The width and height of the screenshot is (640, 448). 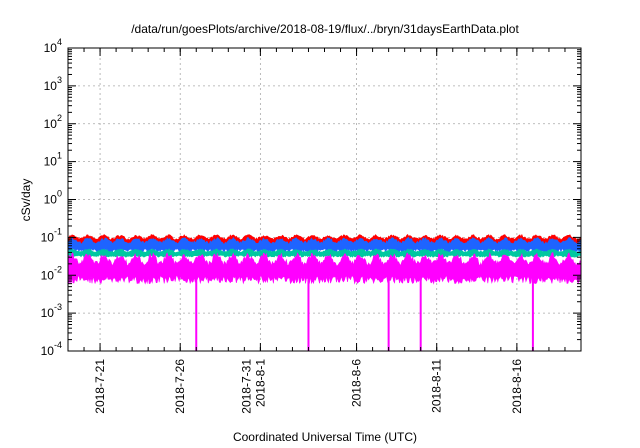 What do you see at coordinates (260, 383) in the screenshot?
I see `x-tick-label: 2018-8-1` at bounding box center [260, 383].